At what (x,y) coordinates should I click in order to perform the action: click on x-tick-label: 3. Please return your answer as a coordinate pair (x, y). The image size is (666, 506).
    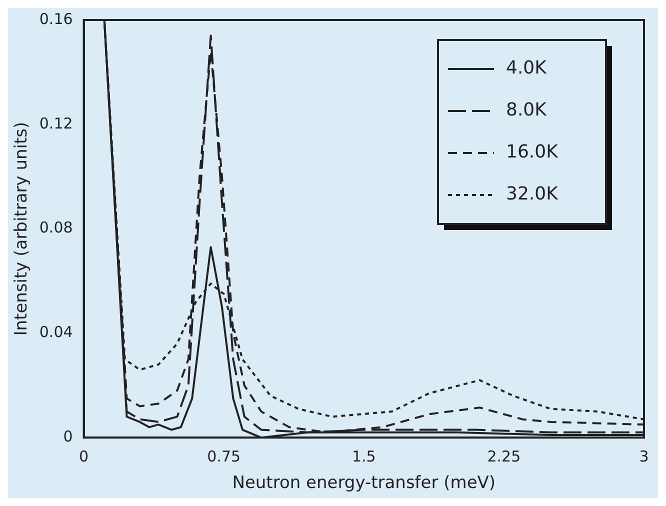
    Looking at the image, I should click on (644, 456).